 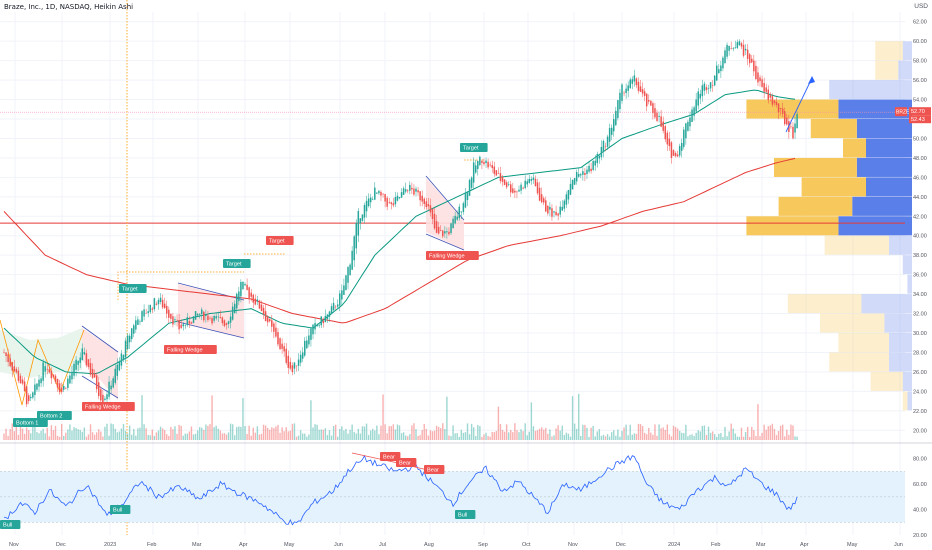 I want to click on falling-wedge-label-3: Falling Wedge, so click(x=447, y=257).